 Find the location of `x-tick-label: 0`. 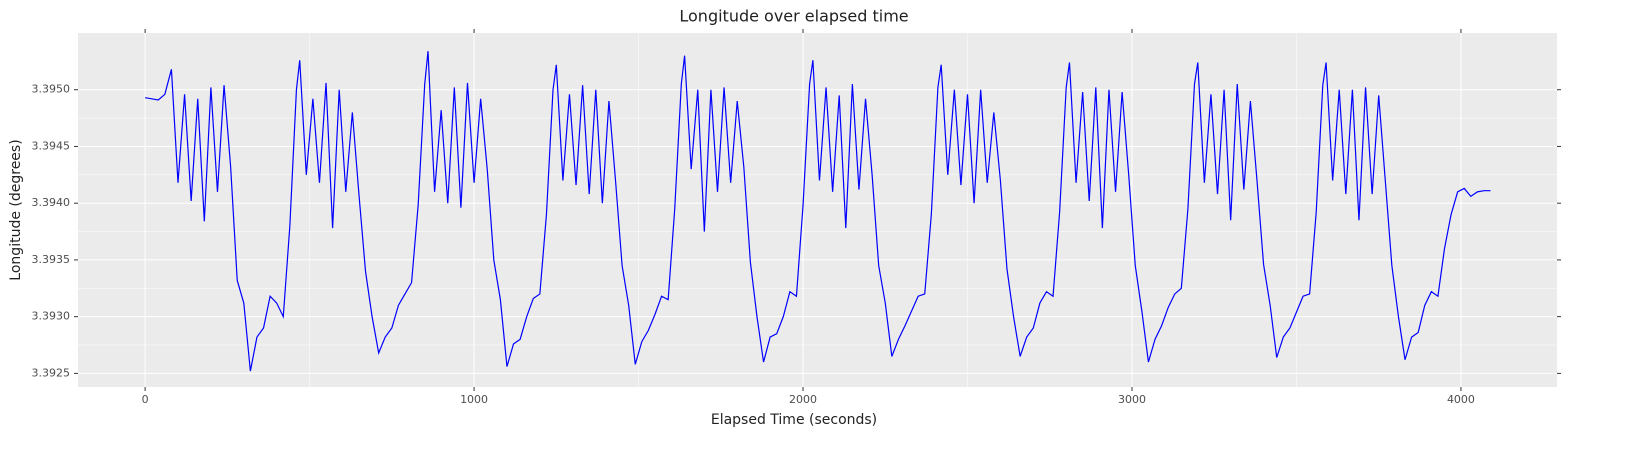

x-tick-label: 0 is located at coordinates (145, 399).